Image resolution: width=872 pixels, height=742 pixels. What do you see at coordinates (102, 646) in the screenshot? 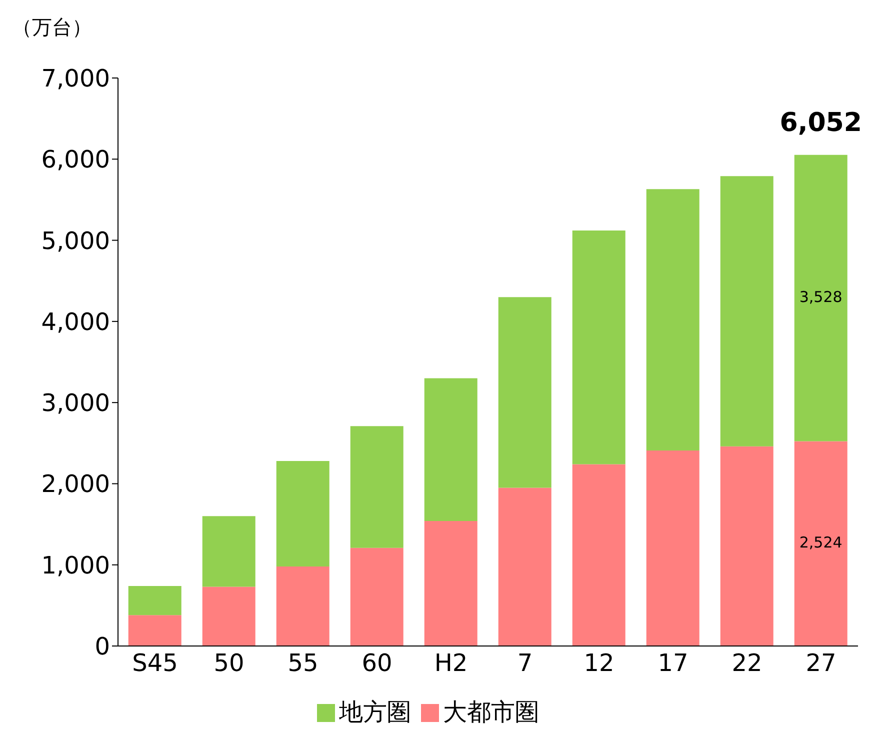
I see `y-tick-label: 0` at bounding box center [102, 646].